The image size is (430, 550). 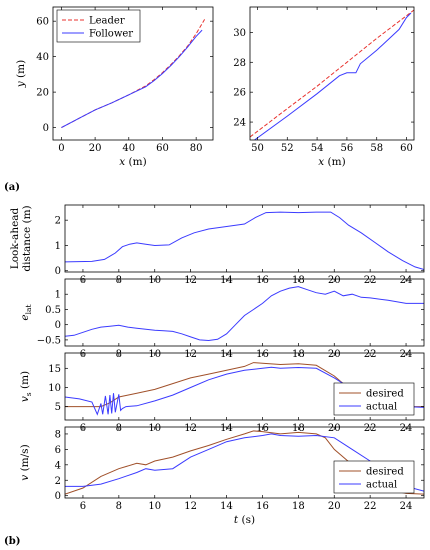 What do you see at coordinates (376, 148) in the screenshot?
I see `x-tick-label: 58` at bounding box center [376, 148].